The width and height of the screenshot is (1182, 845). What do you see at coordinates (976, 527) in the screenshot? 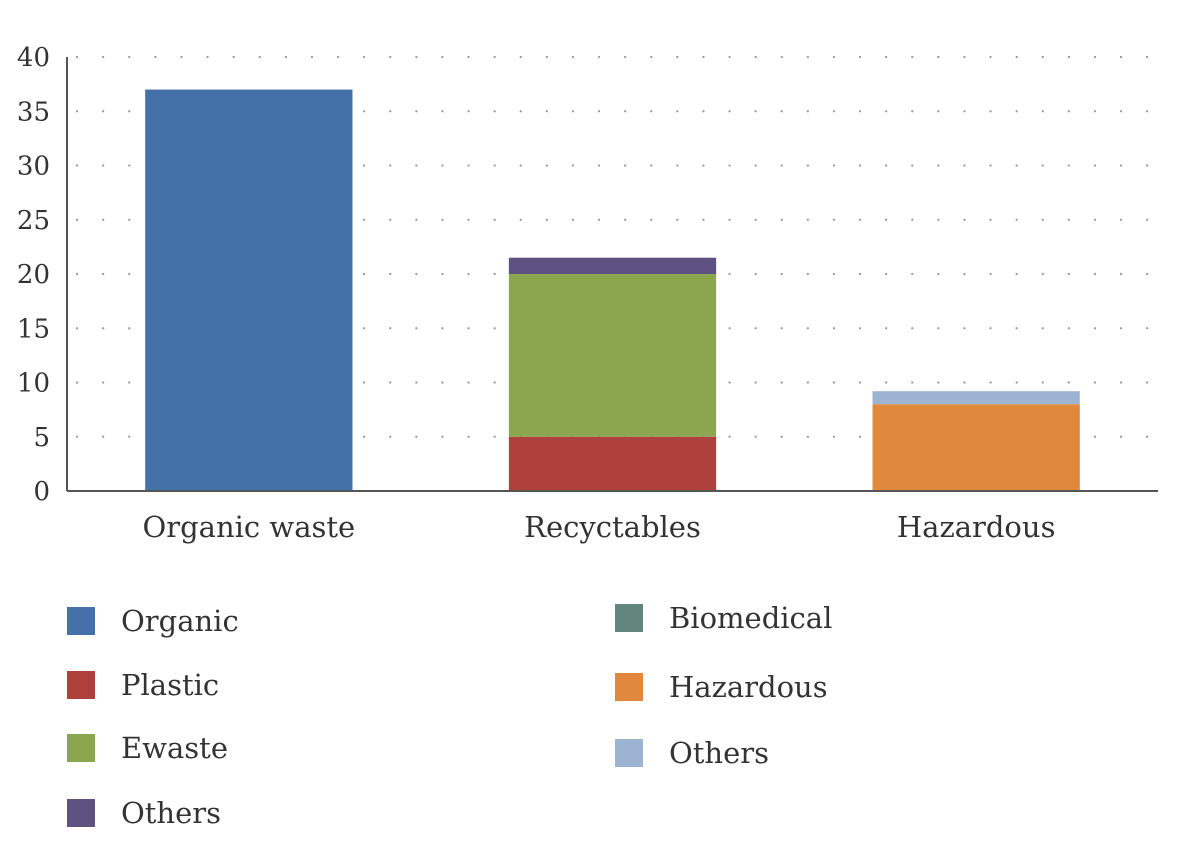
I see `x-tick-label-2: Hazardous` at bounding box center [976, 527].